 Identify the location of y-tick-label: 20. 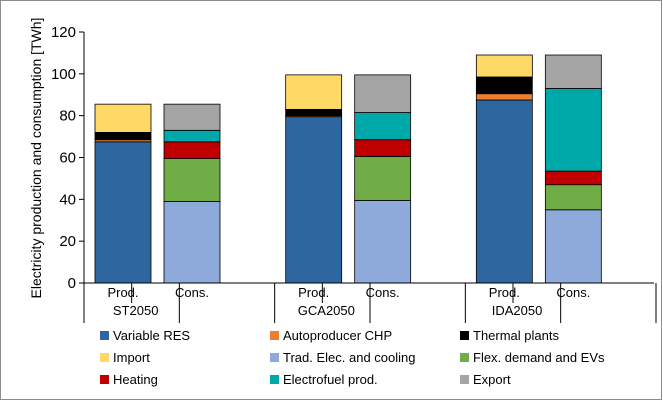
(67, 241).